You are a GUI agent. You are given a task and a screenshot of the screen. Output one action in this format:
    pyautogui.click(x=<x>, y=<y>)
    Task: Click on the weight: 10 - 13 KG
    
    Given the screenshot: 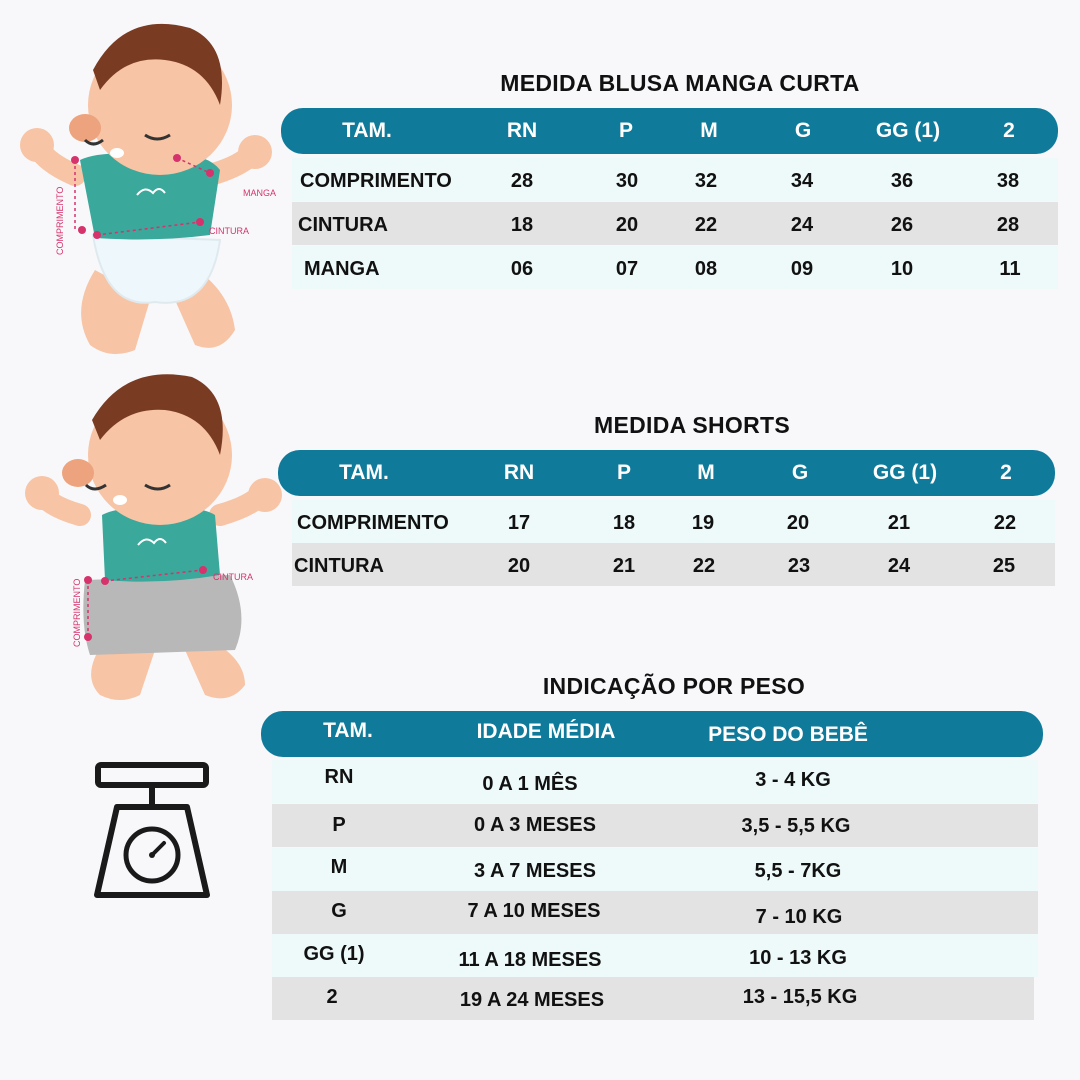 What is the action you would take?
    pyautogui.click(x=798, y=958)
    